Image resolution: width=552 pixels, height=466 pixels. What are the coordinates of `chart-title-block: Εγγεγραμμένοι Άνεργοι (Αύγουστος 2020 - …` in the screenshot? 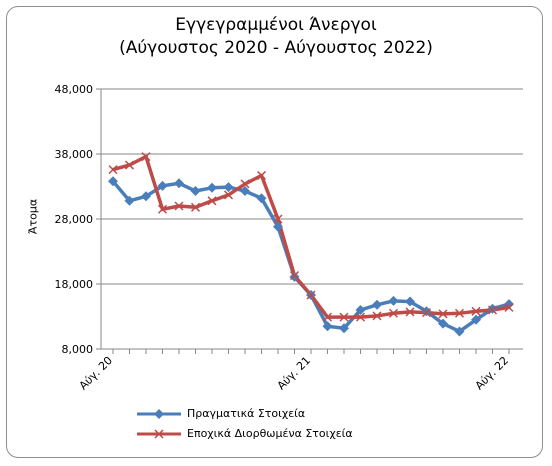 It's located at (276, 37).